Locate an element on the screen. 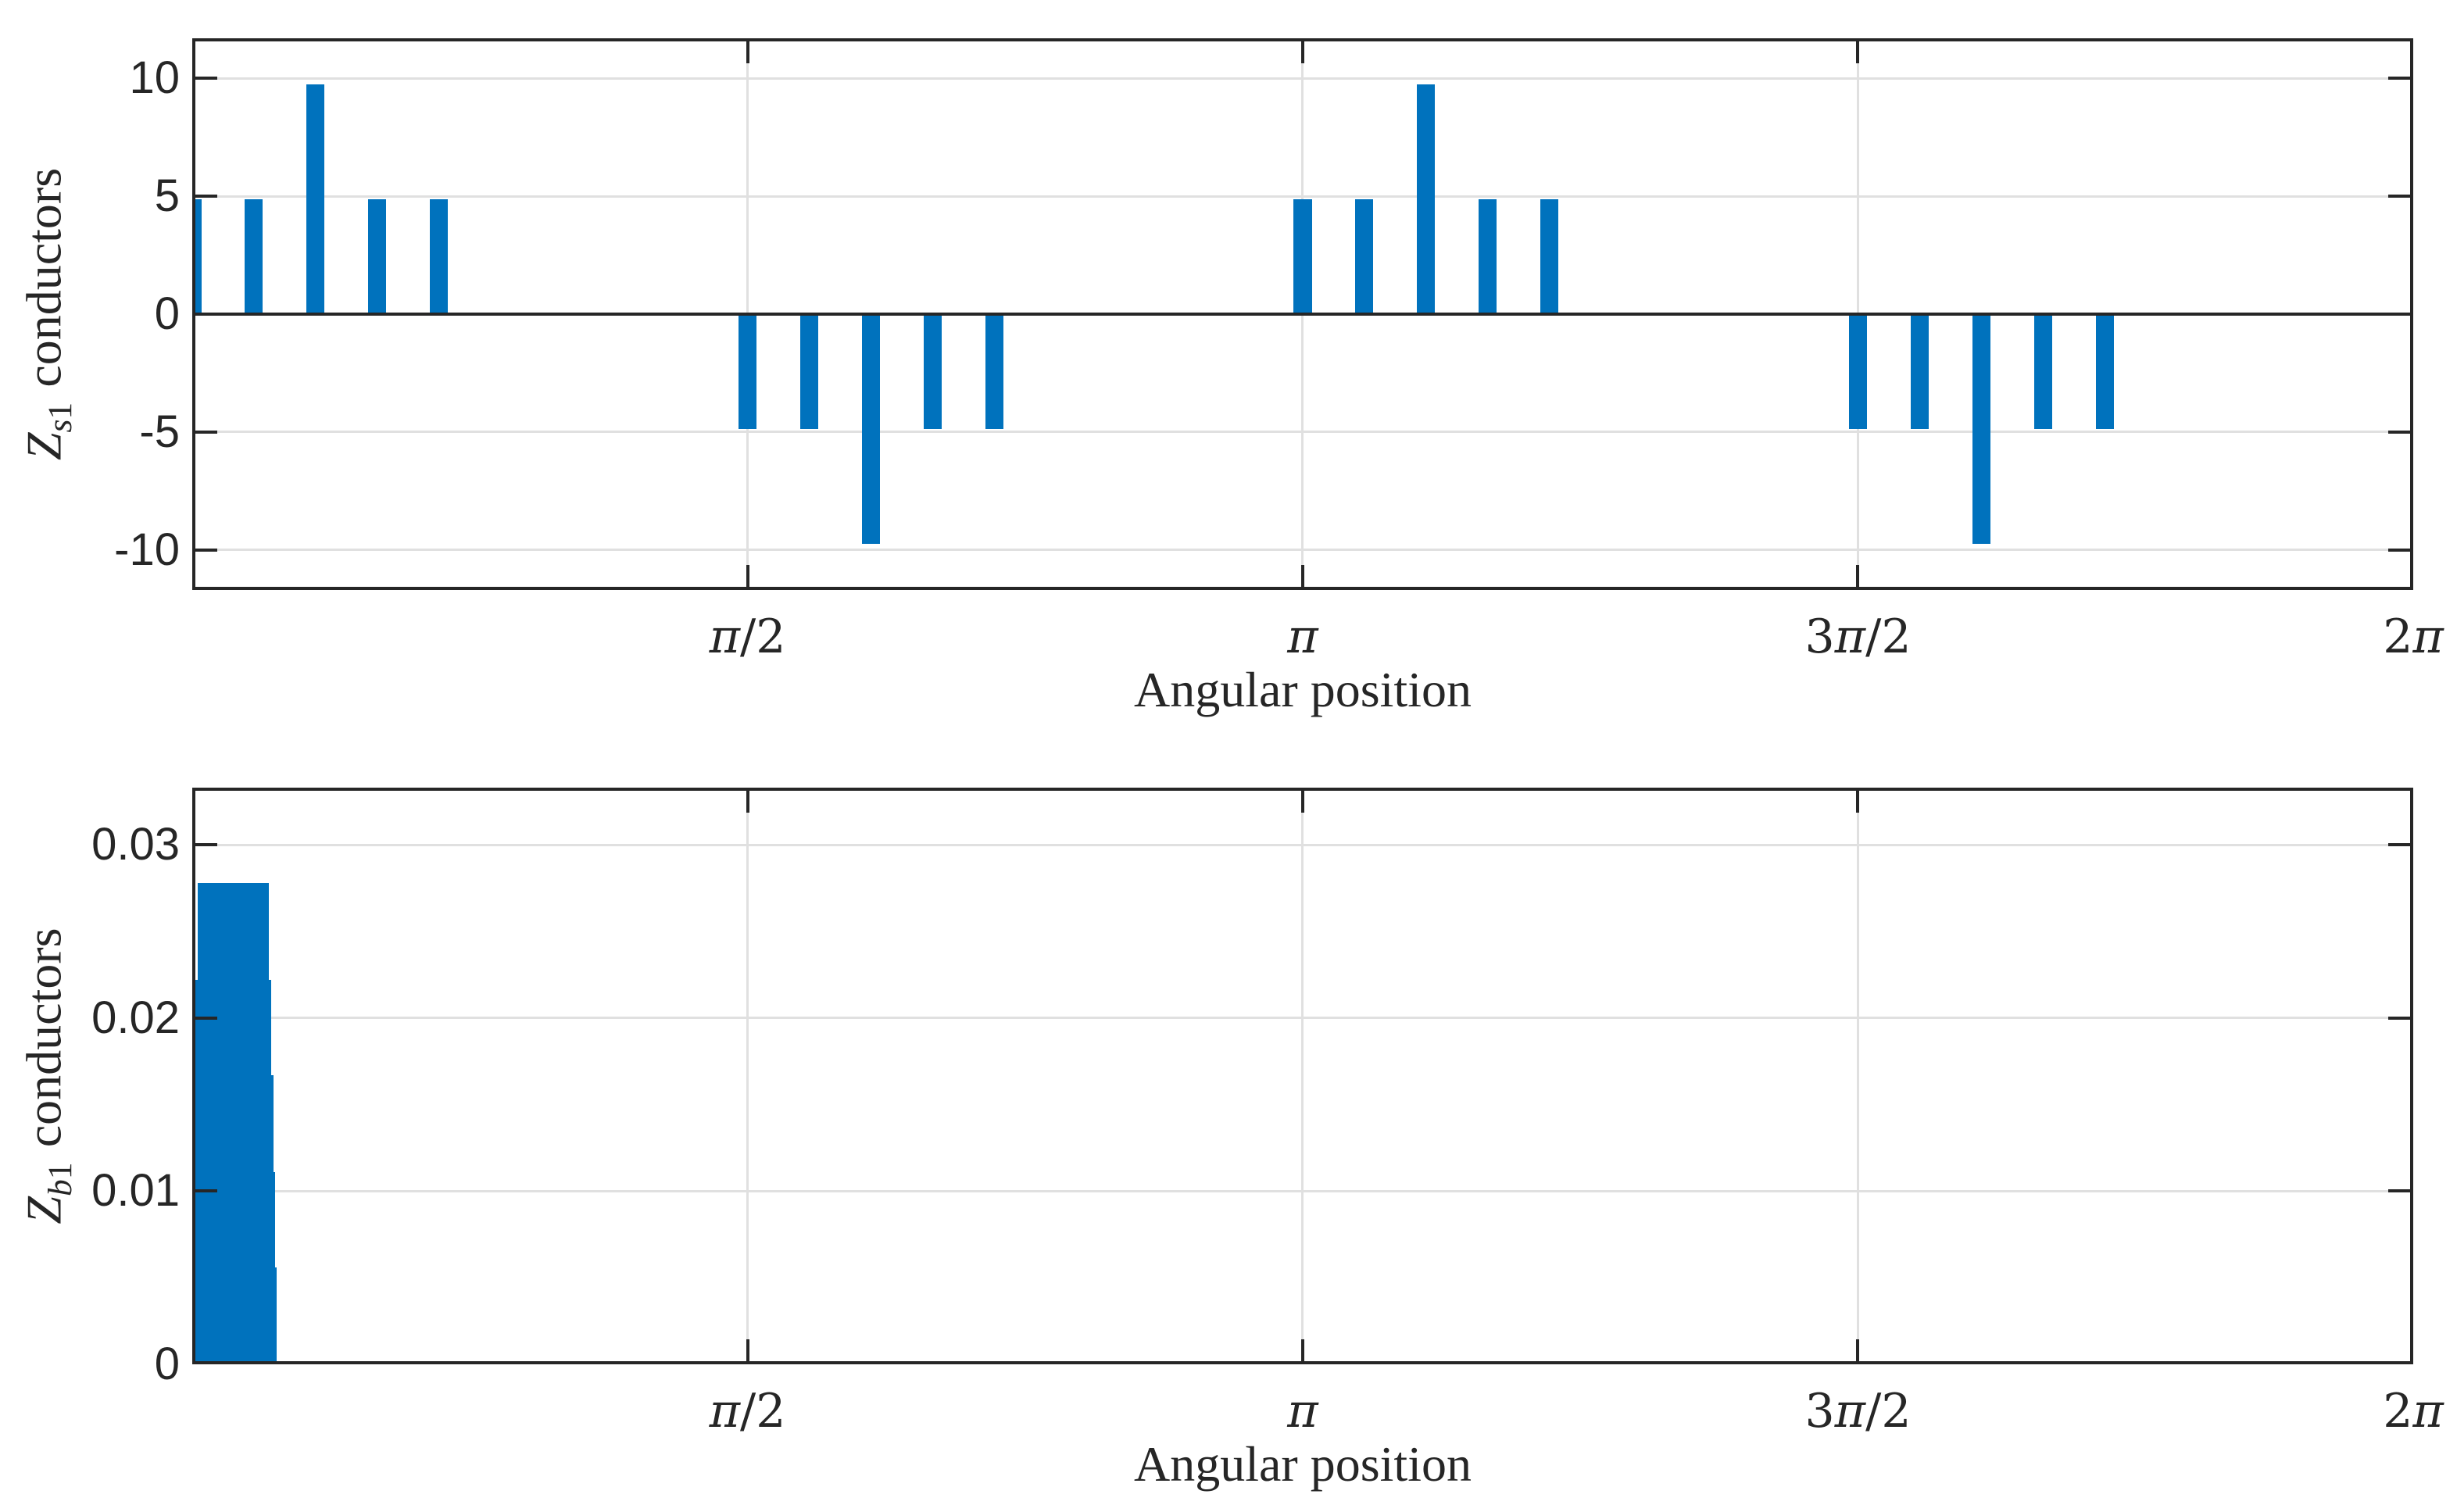 The image size is (2457, 1512). left-spine is located at coordinates (193, 1076).